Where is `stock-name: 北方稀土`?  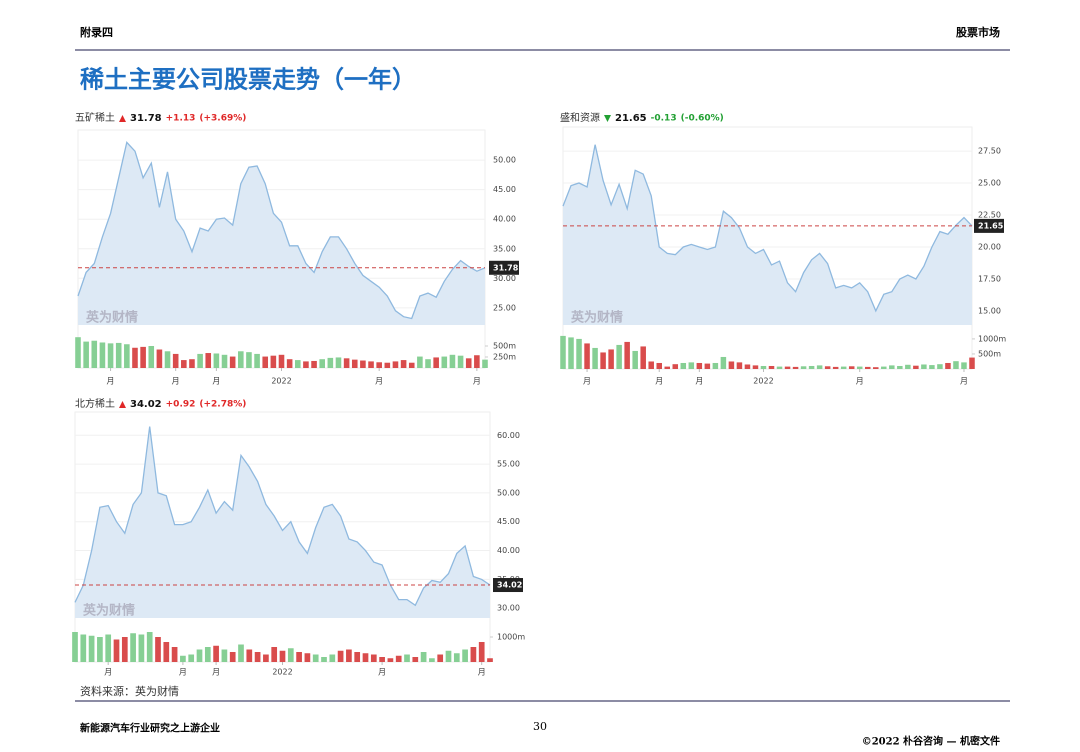
stock-name: 北方稀土 is located at coordinates (95, 403).